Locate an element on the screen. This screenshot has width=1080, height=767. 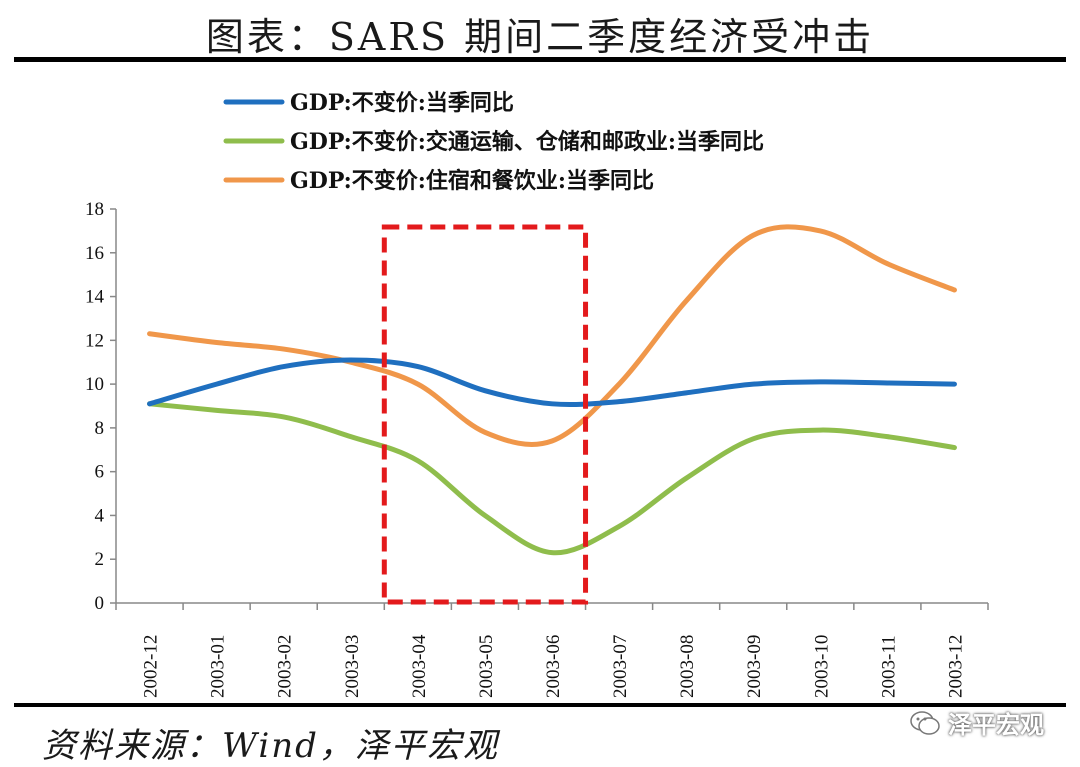
bottom-rule is located at coordinates (540, 705).